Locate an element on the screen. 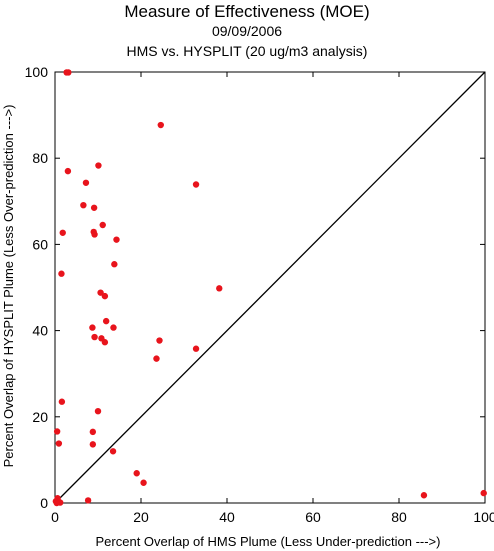 This screenshot has height=551, width=494. chart-subtitle-analysis: HMS vs. HYSPLIT (20 ug/m3 analysis) is located at coordinates (247, 51).